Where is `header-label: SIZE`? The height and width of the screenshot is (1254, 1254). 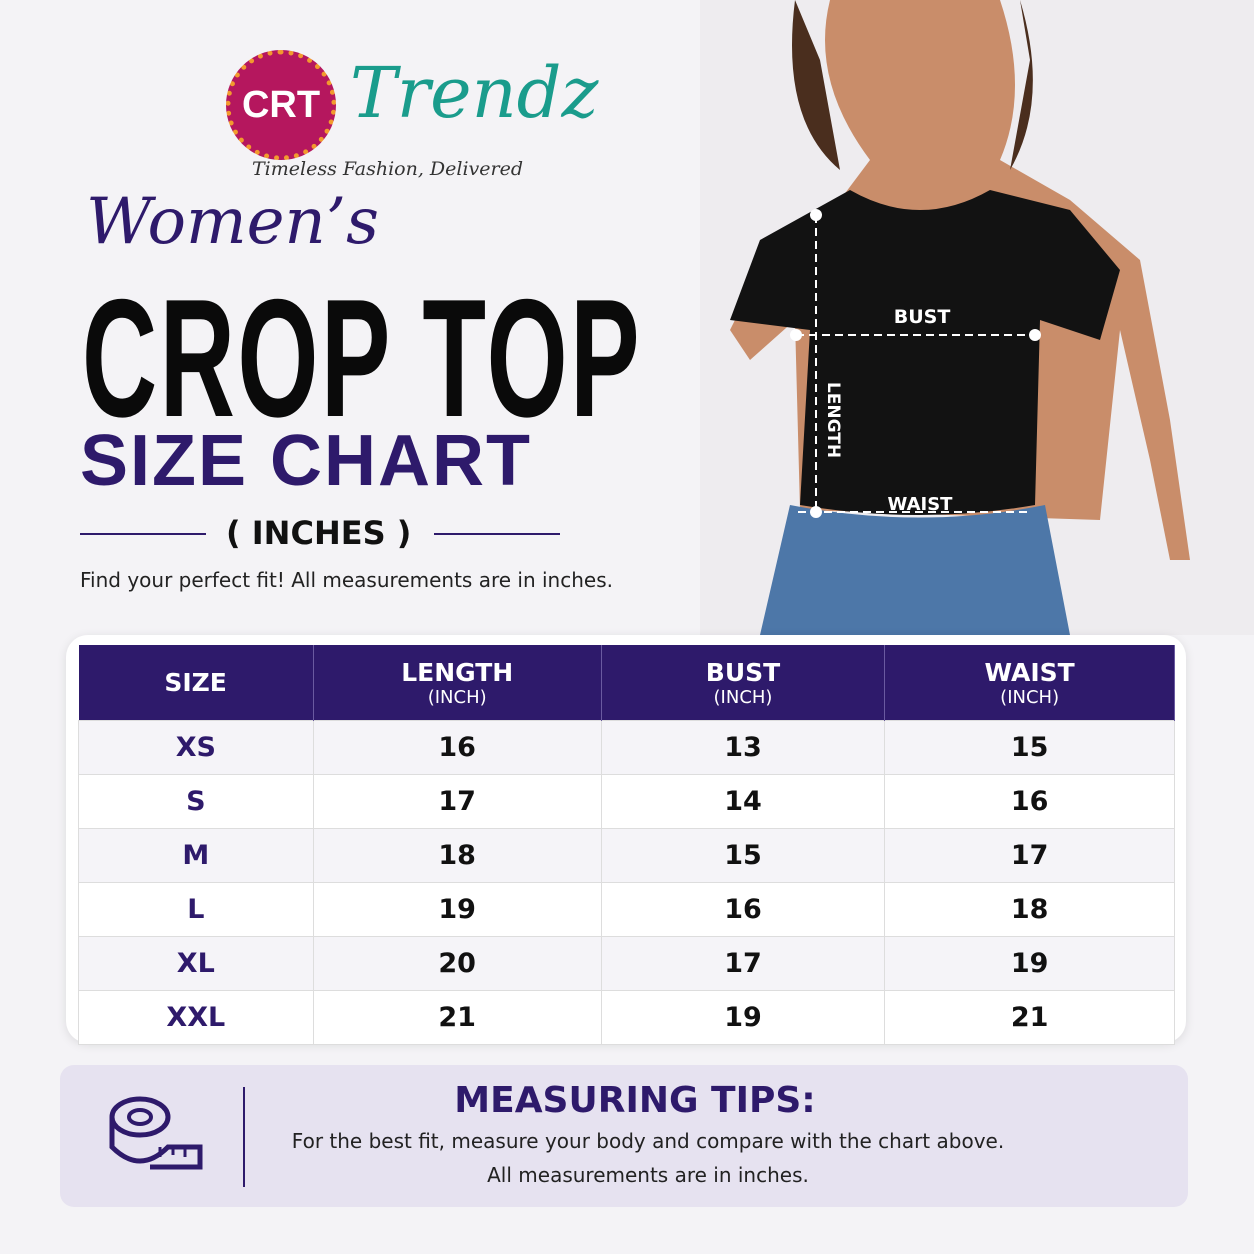
header-label: SIZE is located at coordinates (195, 682).